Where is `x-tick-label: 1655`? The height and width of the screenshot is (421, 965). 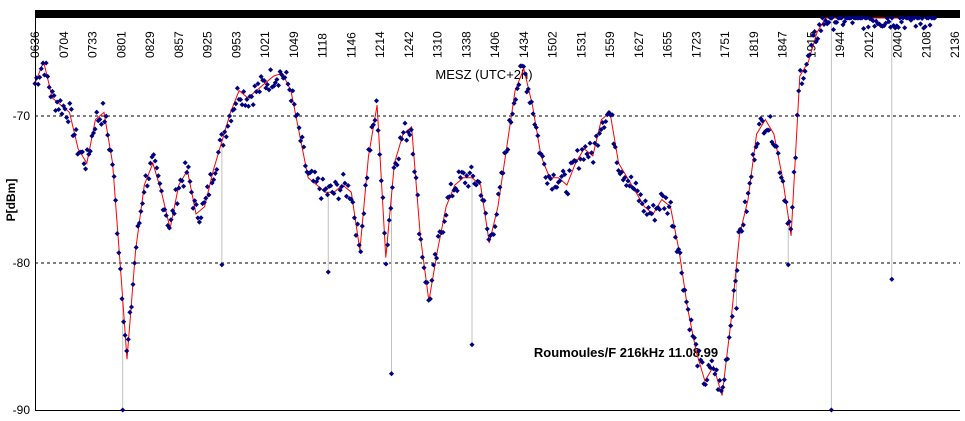
x-tick-label: 1655 is located at coordinates (668, 44).